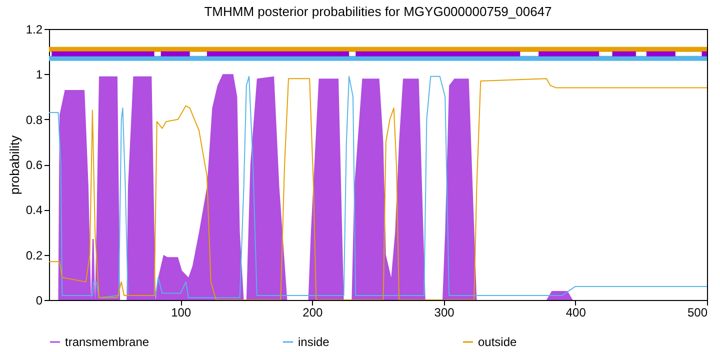  I want to click on y-tick-label: 0.8, so click(34, 119).